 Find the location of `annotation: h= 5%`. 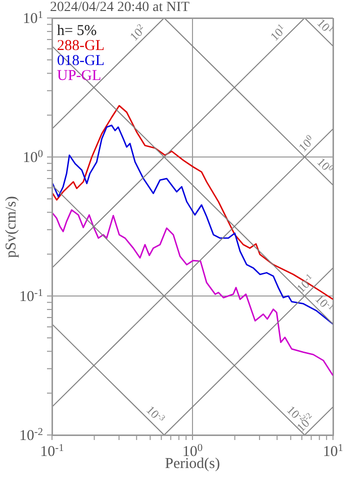

annotation: h= 5% is located at coordinates (77, 31).